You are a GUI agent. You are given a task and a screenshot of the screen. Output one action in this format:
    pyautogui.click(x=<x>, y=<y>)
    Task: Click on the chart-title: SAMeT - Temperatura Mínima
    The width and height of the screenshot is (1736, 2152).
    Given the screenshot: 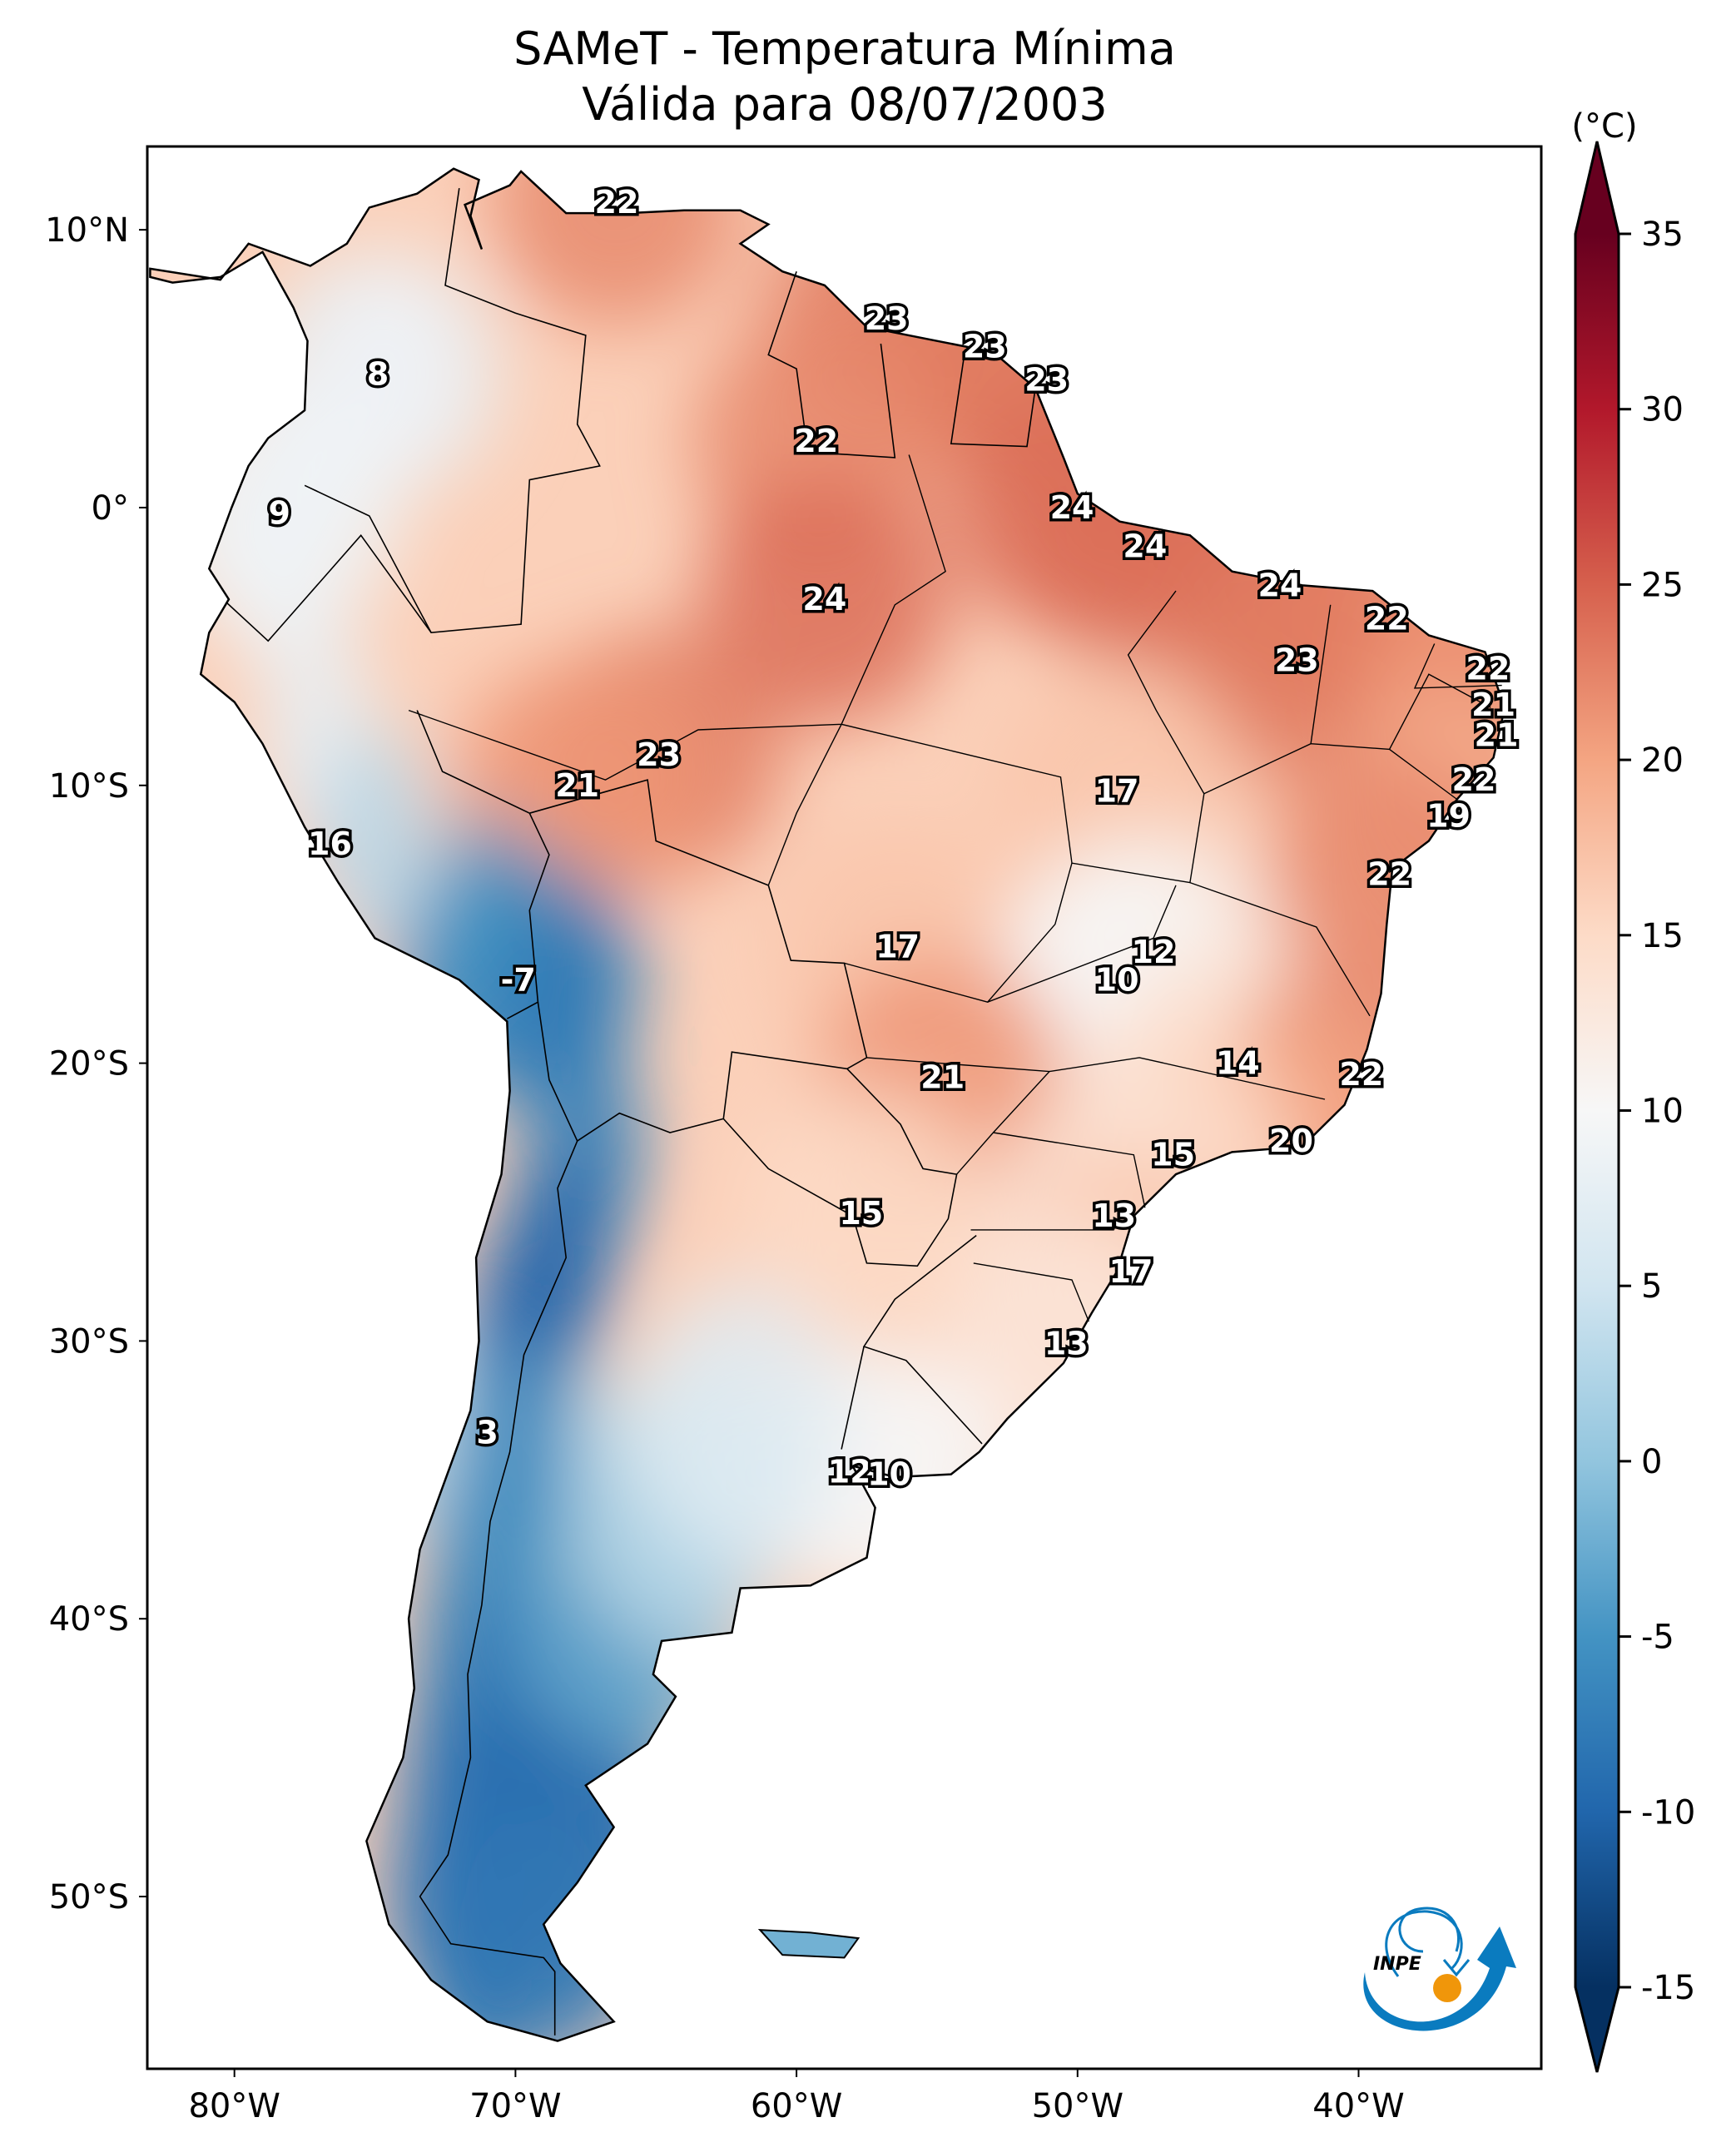 What is the action you would take?
    pyautogui.click(x=844, y=48)
    